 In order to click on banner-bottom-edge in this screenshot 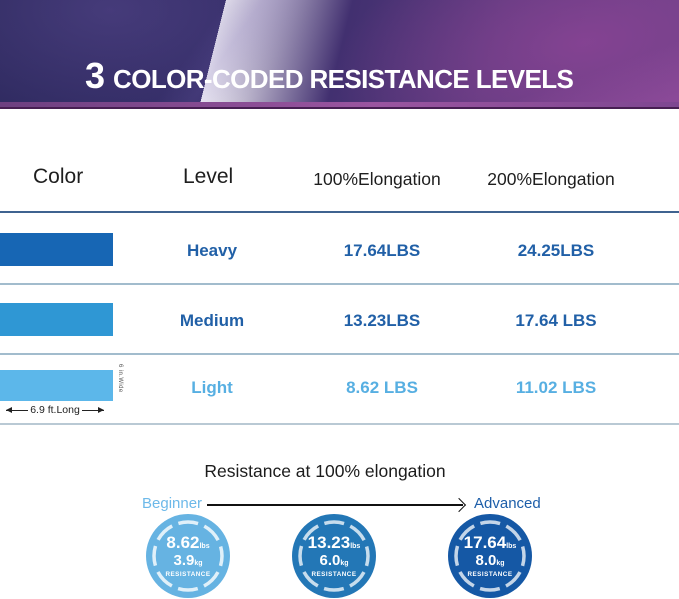, I will do `click(339, 108)`.